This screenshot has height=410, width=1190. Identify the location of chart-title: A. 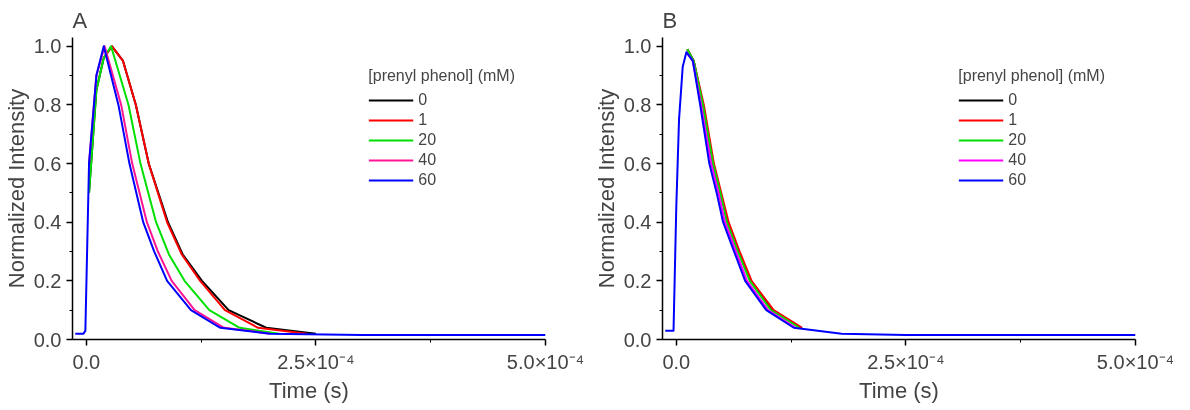
(80, 20).